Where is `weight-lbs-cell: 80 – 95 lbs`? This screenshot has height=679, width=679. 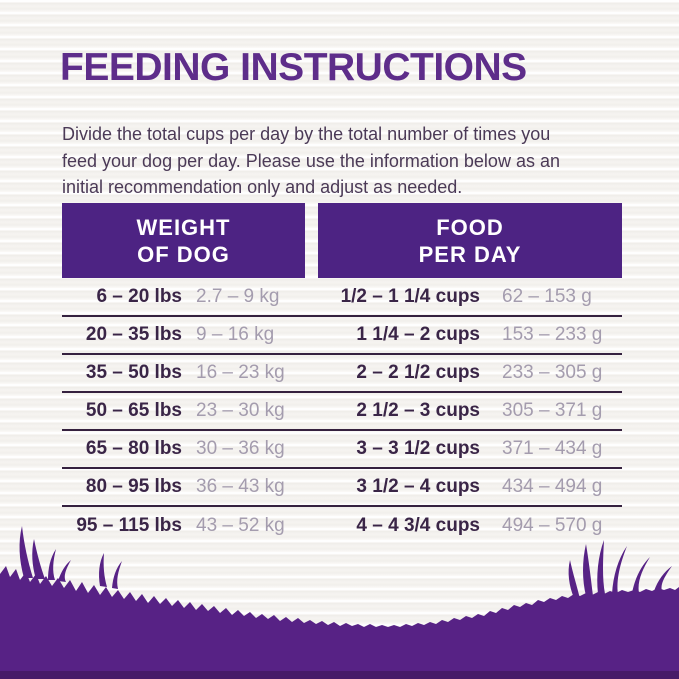
weight-lbs-cell: 80 – 95 lbs is located at coordinates (133, 486).